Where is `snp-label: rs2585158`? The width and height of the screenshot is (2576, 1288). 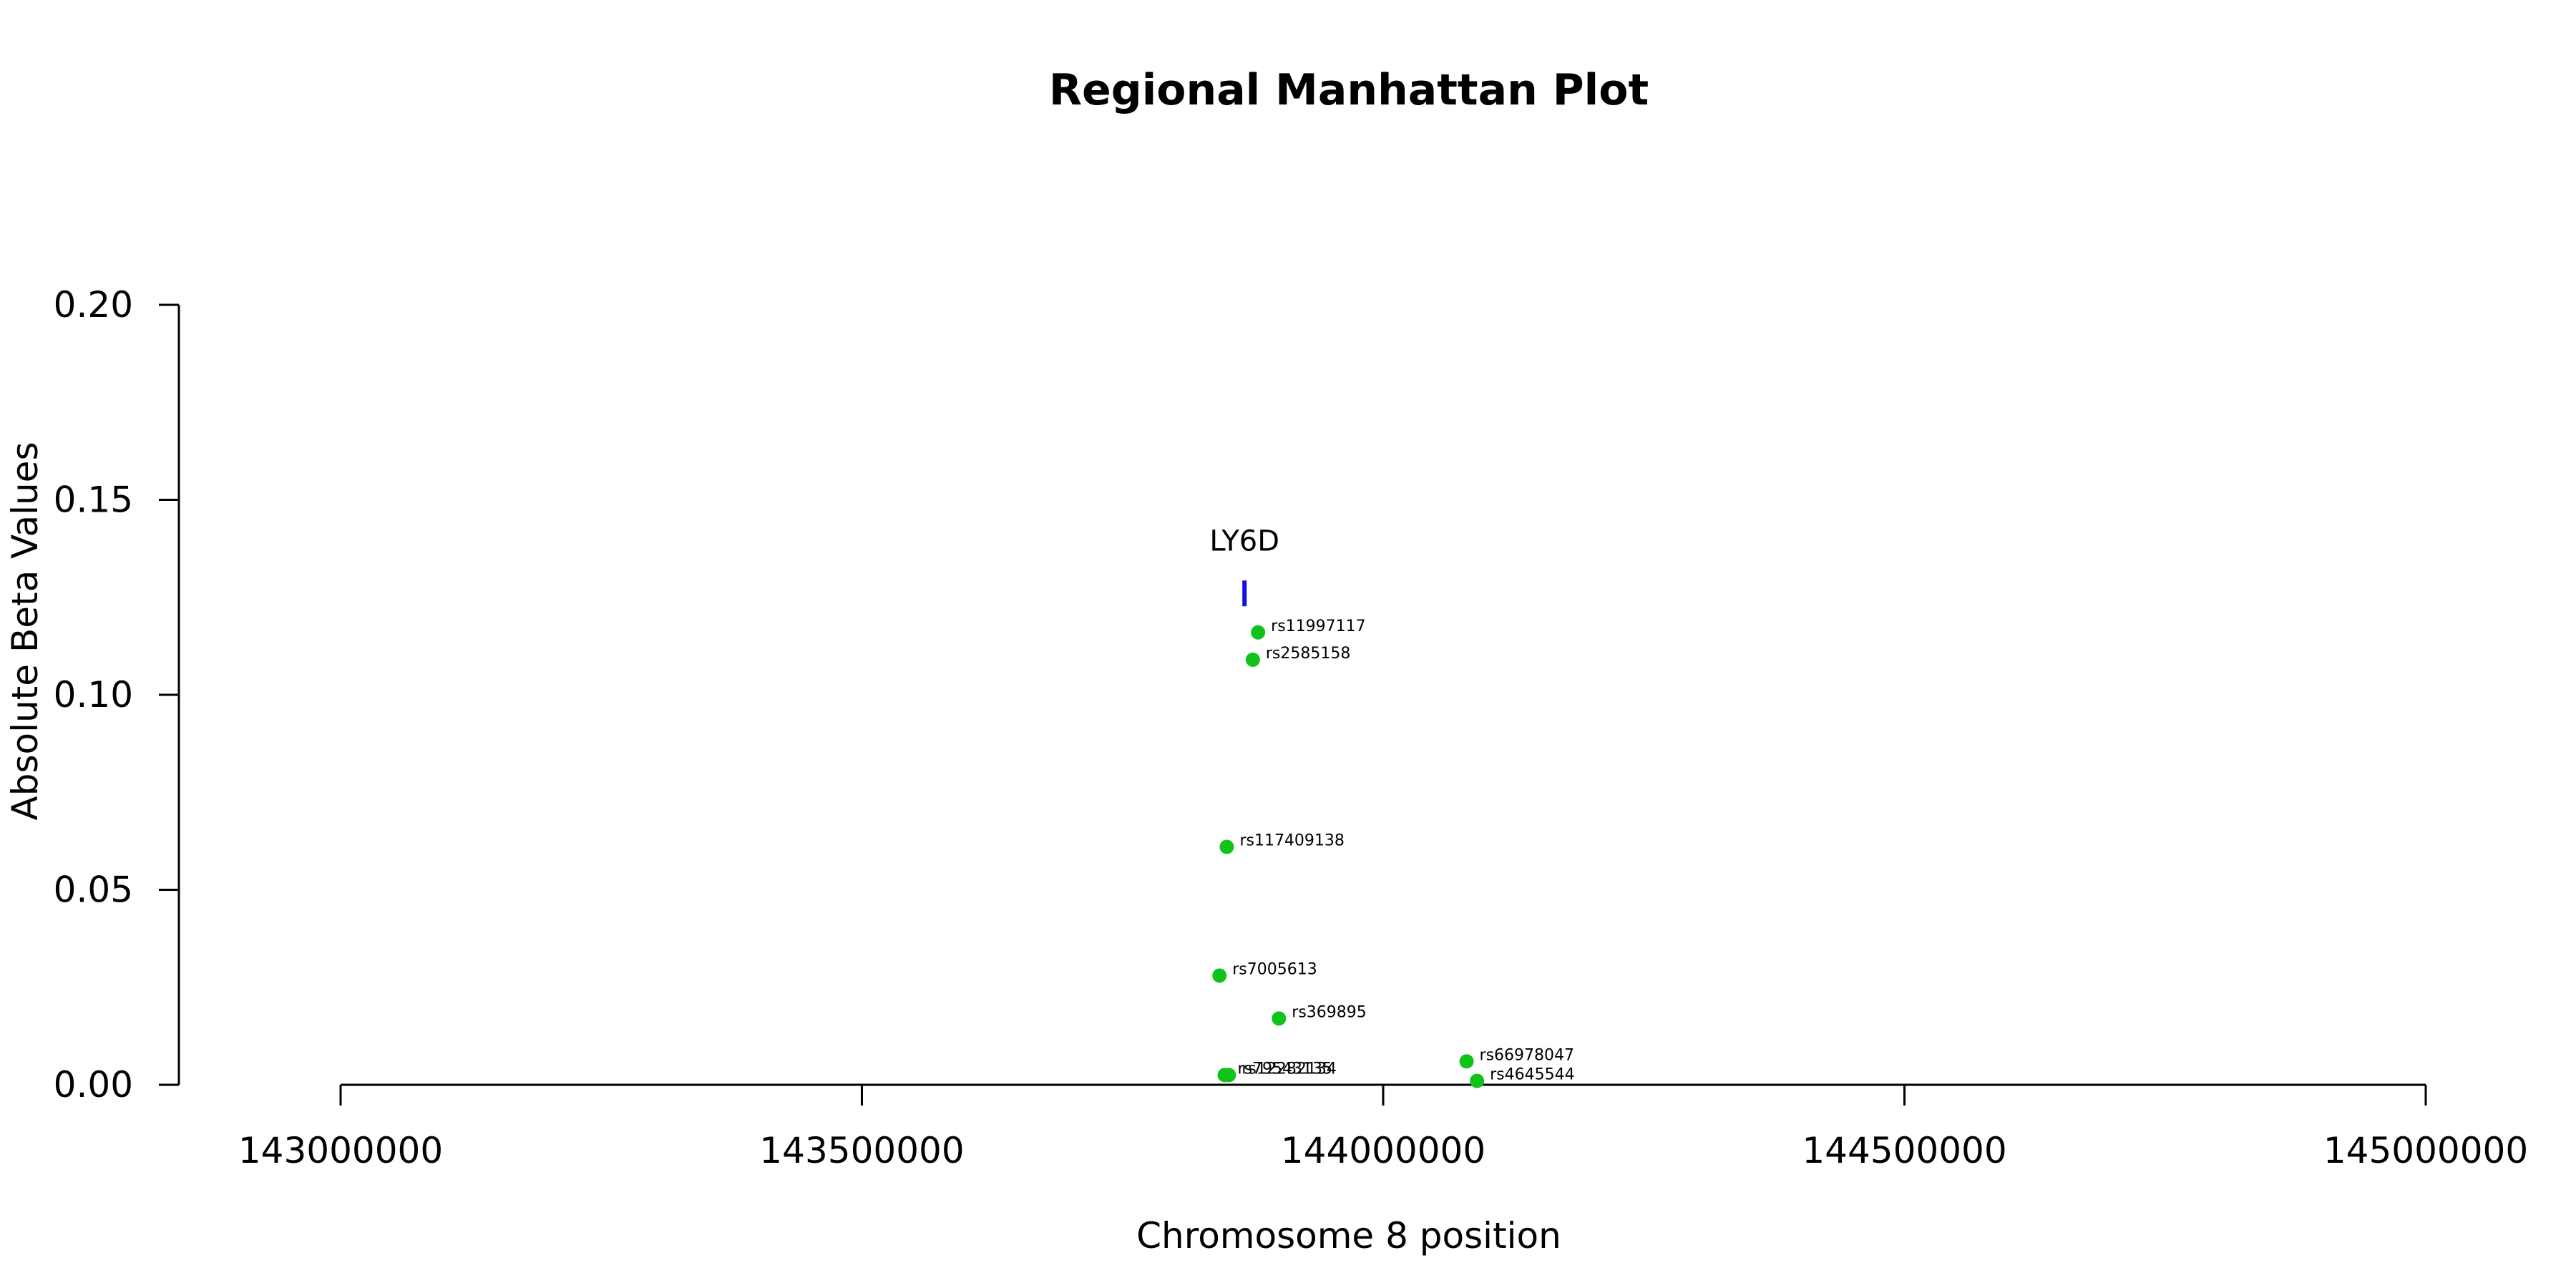
snp-label: rs2585158 is located at coordinates (1308, 654).